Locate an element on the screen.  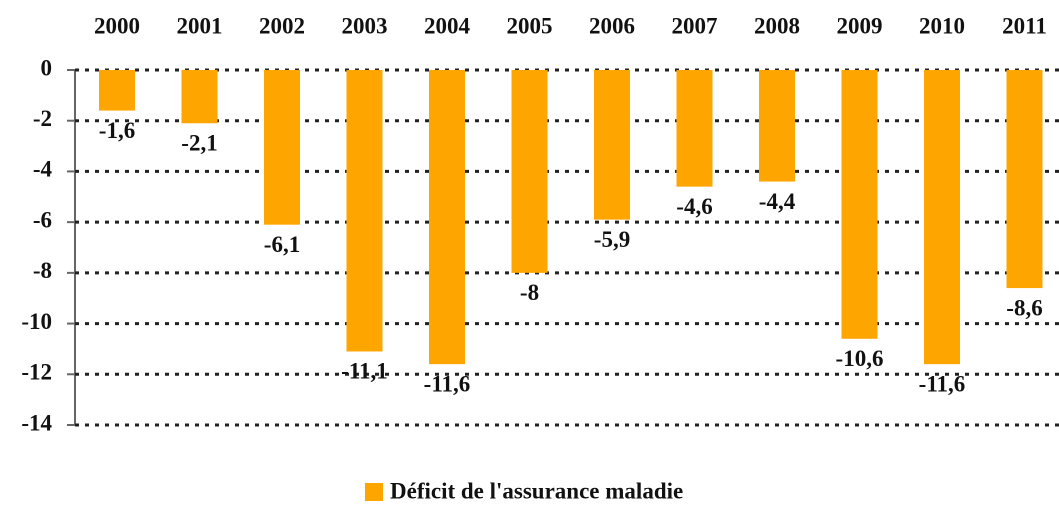
x-tick-label: 2008 is located at coordinates (777, 25).